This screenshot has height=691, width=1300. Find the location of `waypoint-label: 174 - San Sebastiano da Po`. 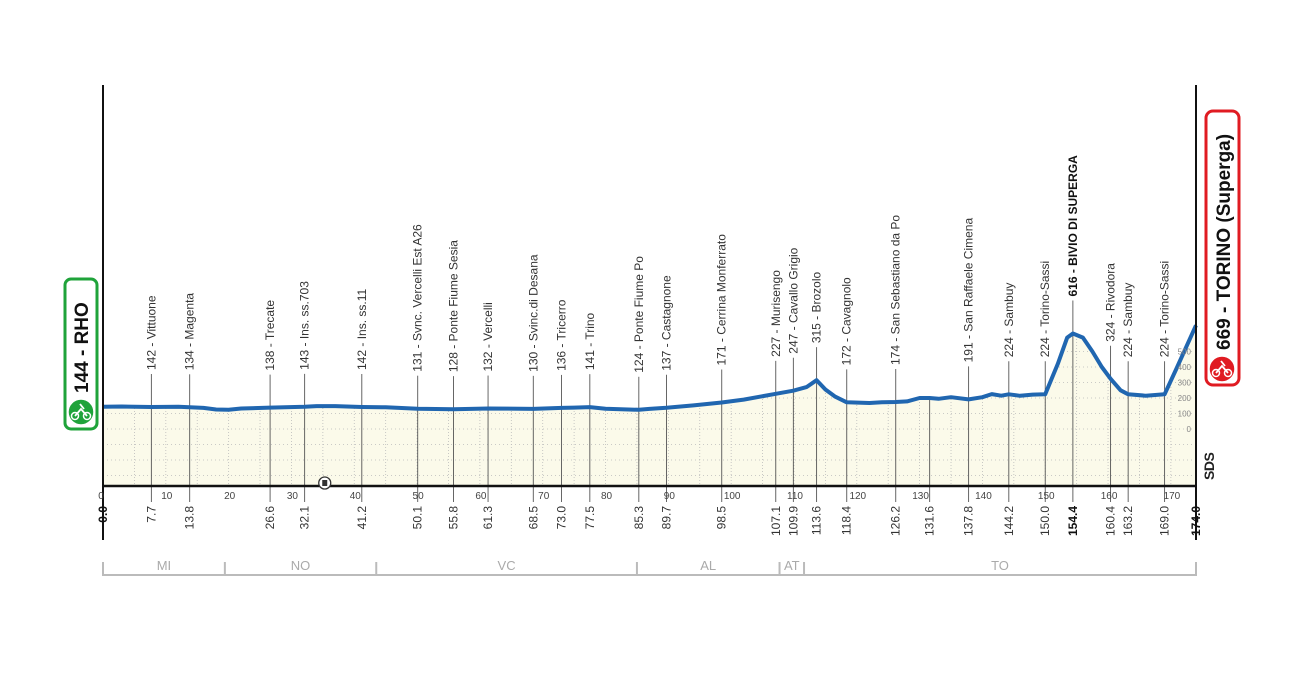

waypoint-label: 174 - San Sebastiano da Po is located at coordinates (896, 290).